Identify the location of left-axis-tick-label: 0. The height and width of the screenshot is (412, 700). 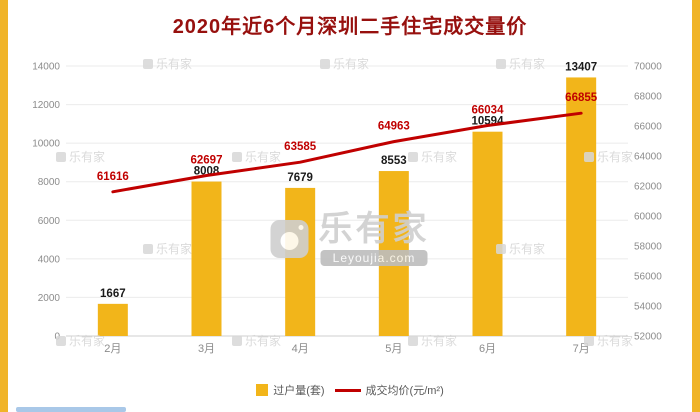
(57, 337).